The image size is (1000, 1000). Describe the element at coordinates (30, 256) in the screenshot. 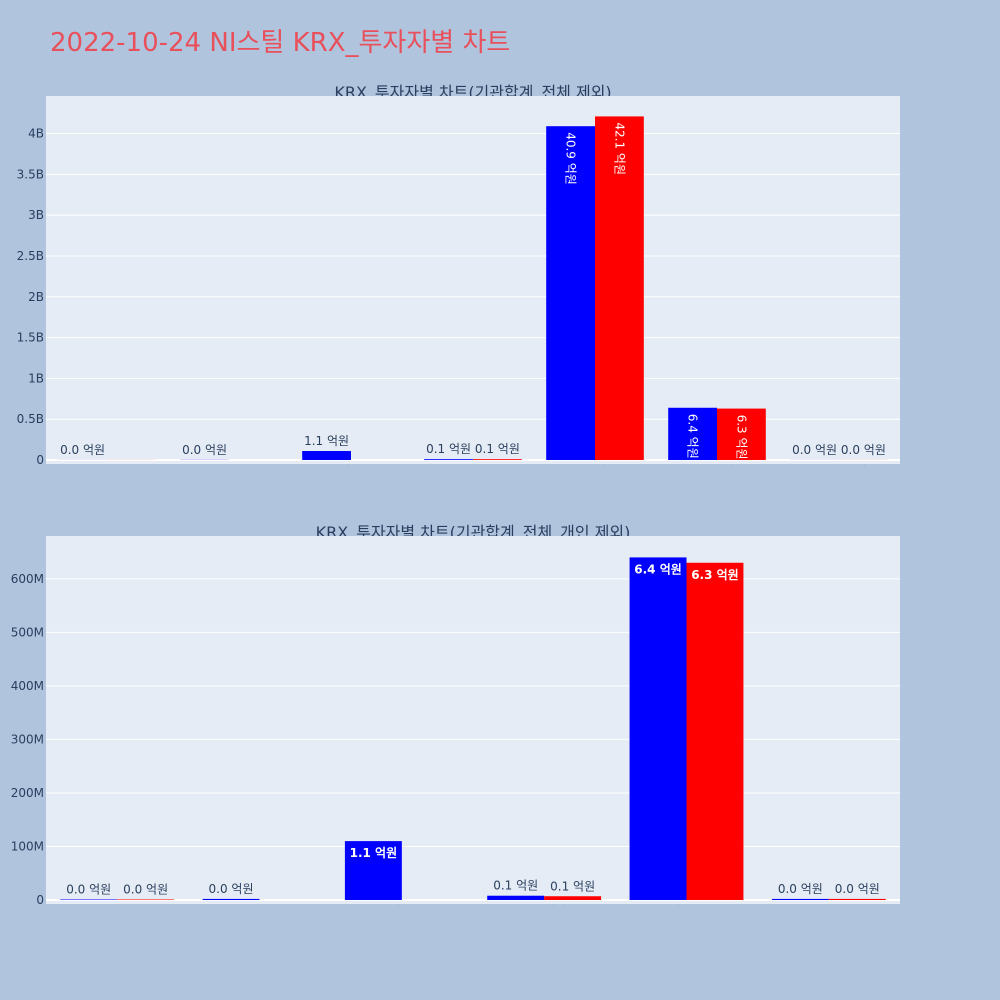

I see `y-tick-label: 2.5B` at that location.